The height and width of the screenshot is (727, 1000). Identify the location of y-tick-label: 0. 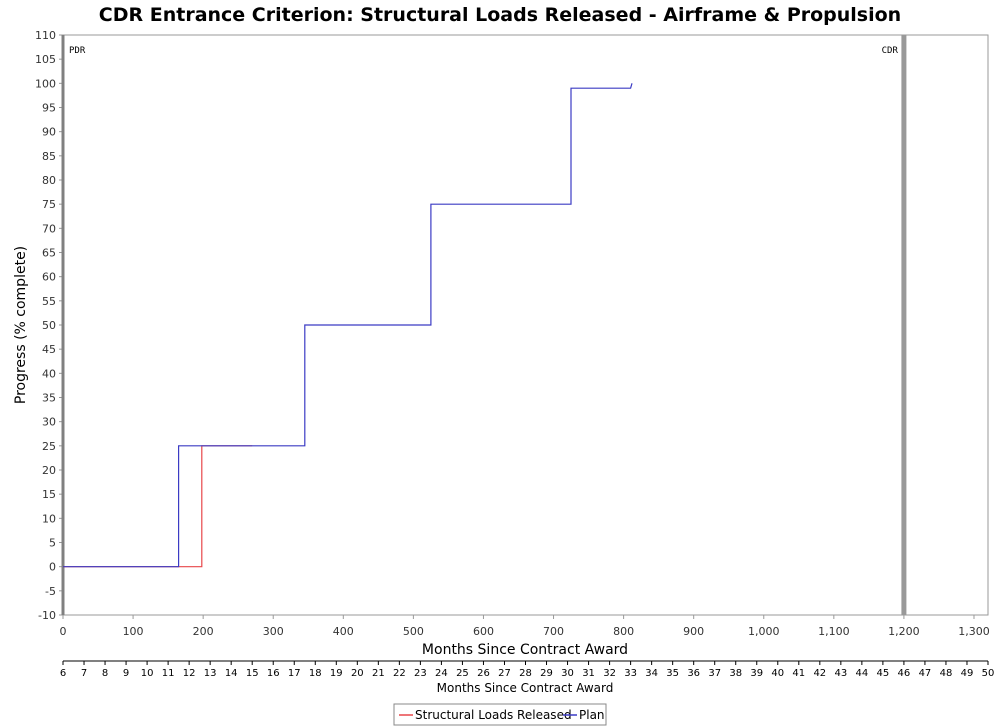
(52, 567).